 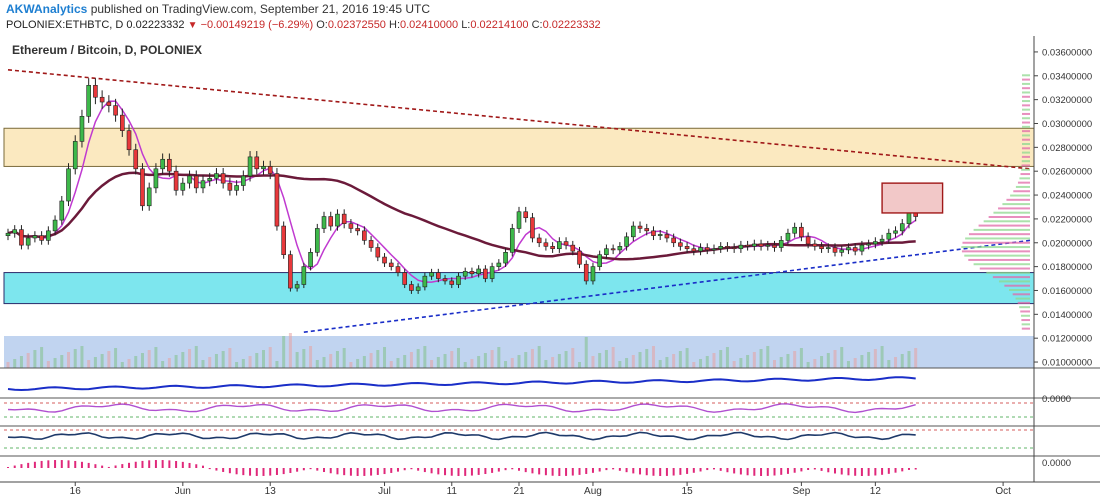 I want to click on price-tick-label: 0.02600000, so click(x=1067, y=172).